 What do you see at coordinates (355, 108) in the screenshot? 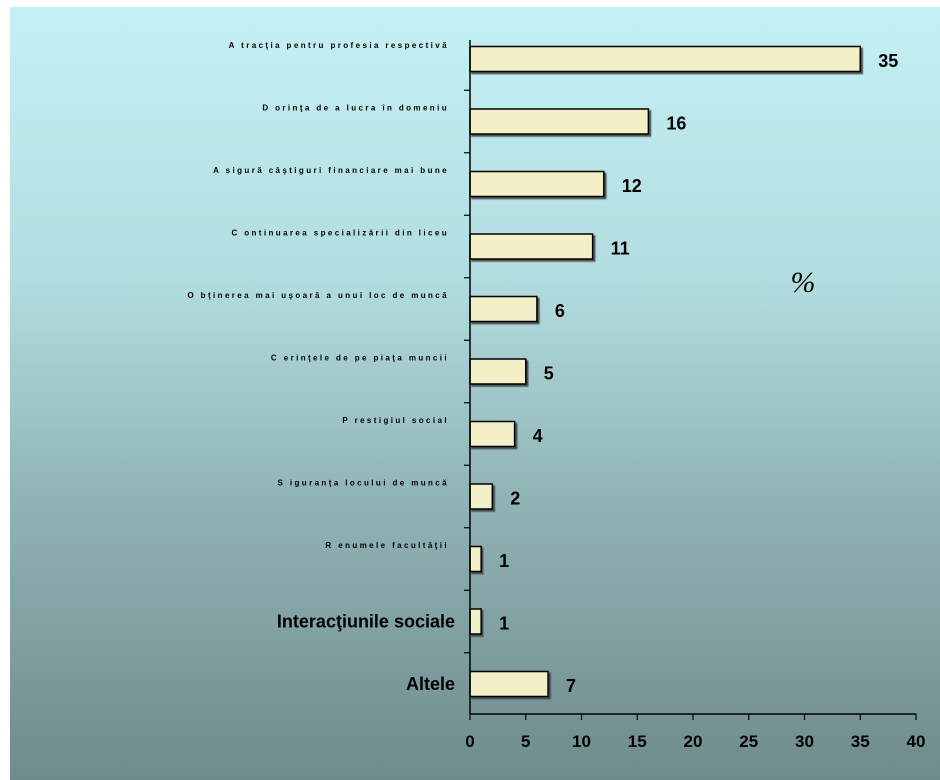
I see `category-label: D orinţa de a lucra în domeniu` at bounding box center [355, 108].